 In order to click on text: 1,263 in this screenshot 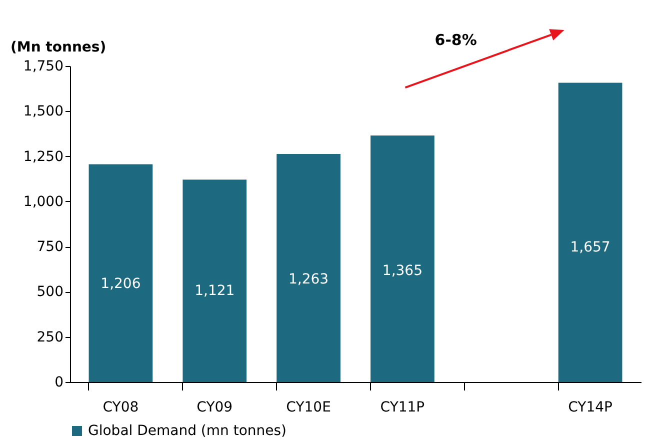, I will do `click(308, 279)`.